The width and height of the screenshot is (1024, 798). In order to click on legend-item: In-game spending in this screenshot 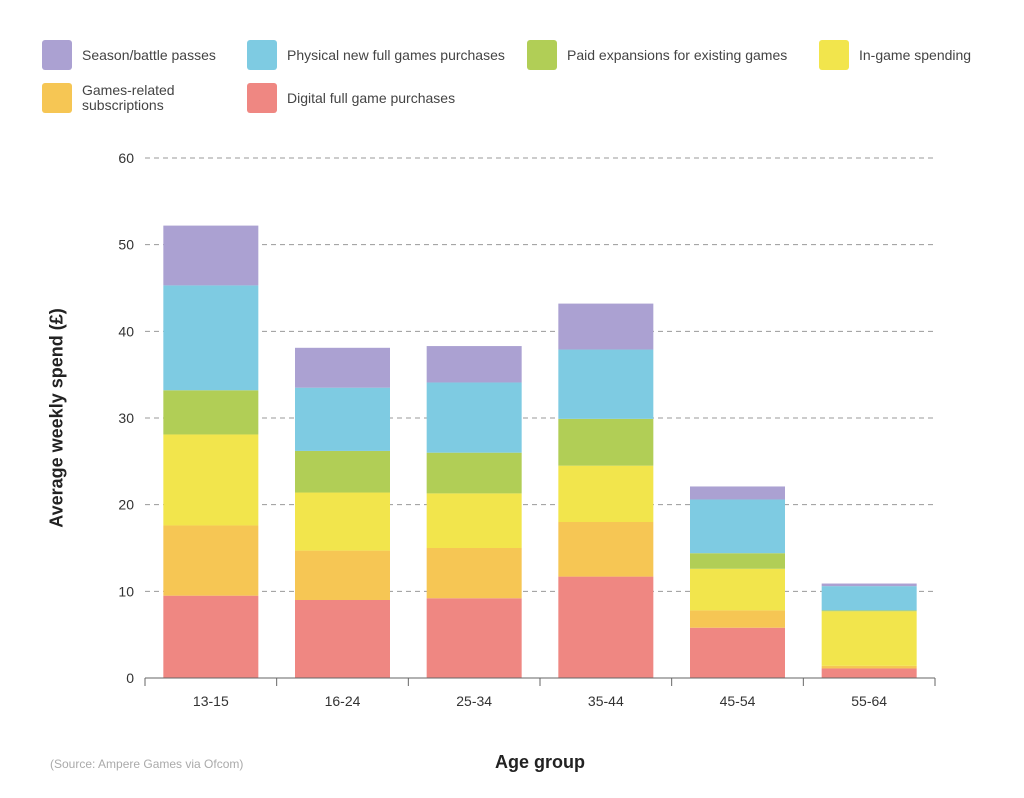, I will do `click(921, 55)`.